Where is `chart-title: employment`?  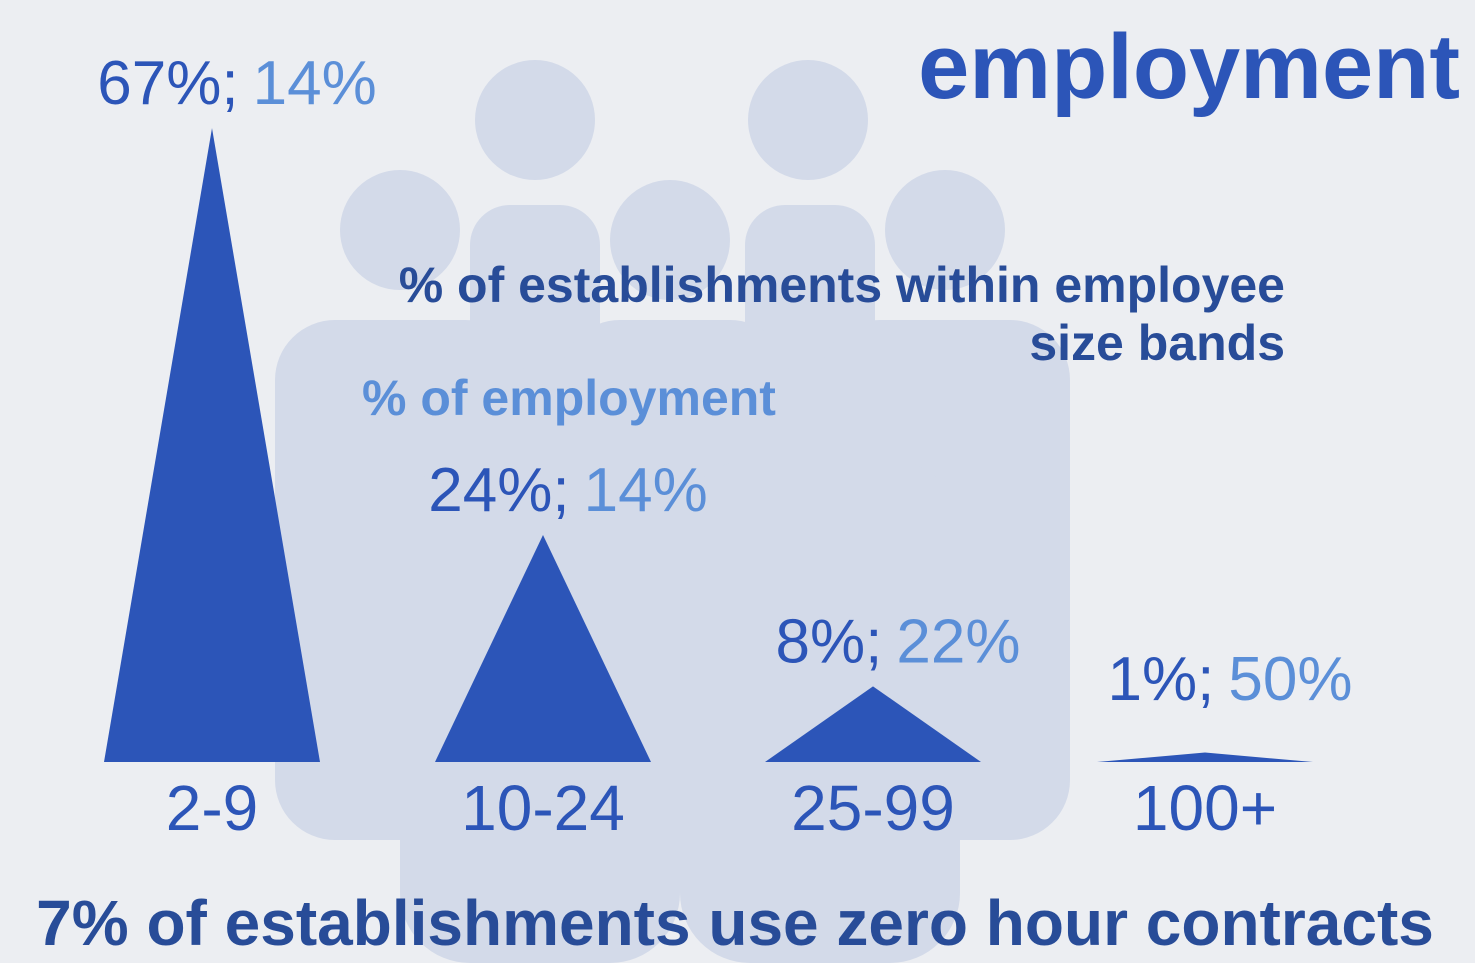
chart-title: employment is located at coordinates (1189, 67).